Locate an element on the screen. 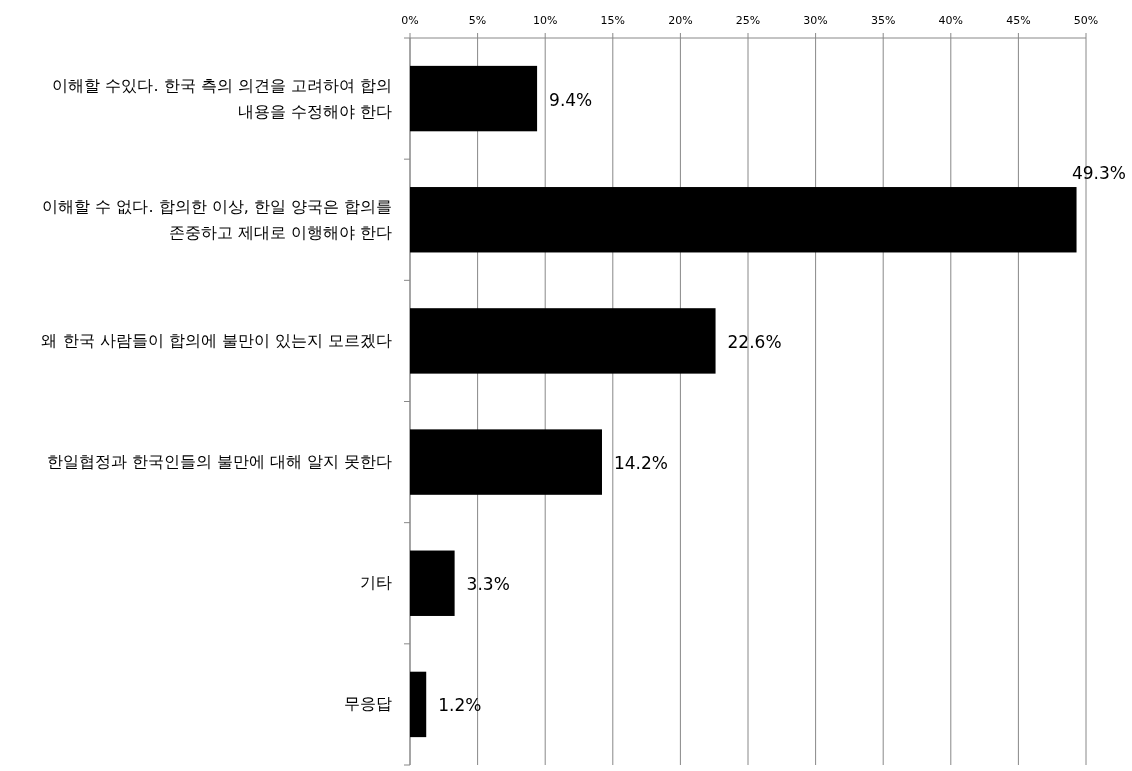  x-tick-label: 40% is located at coordinates (951, 20).